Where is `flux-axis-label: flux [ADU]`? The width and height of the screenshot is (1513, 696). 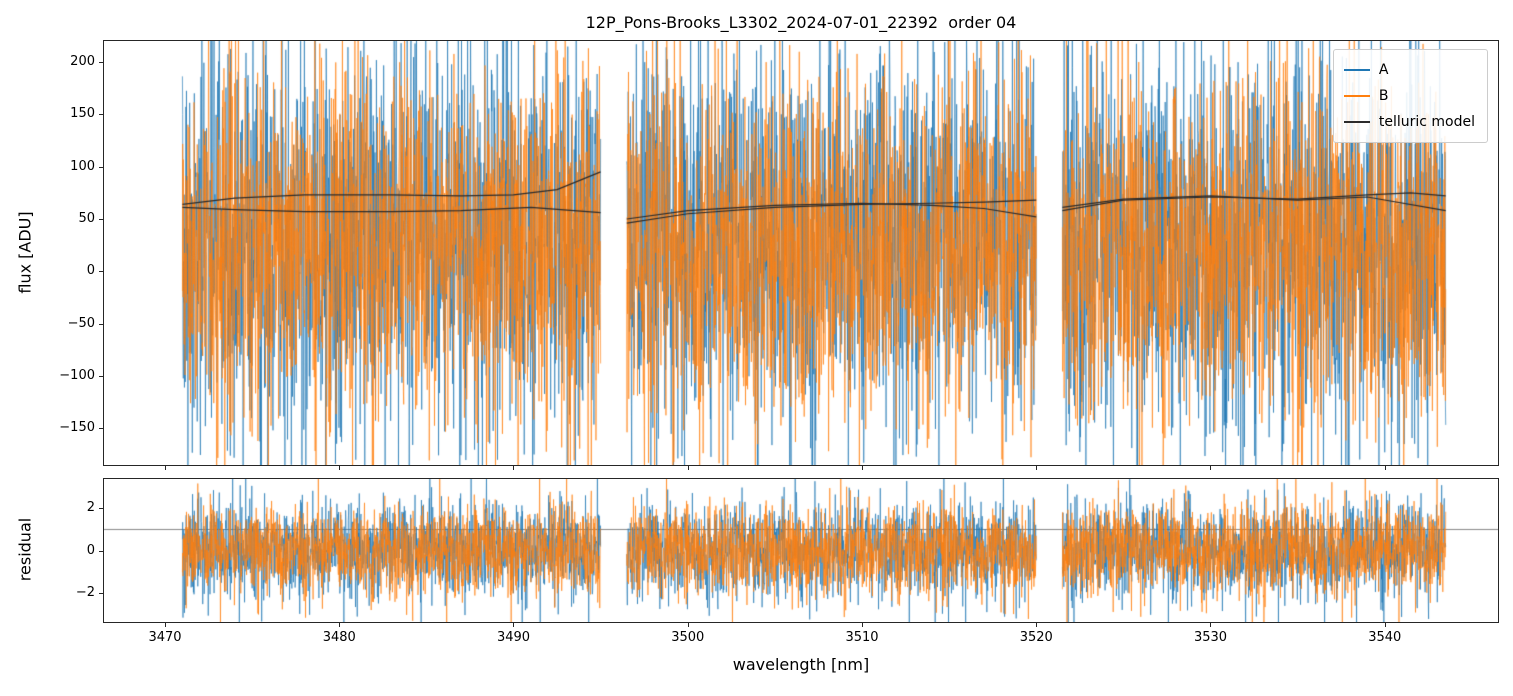
flux-axis-label: flux [ADU] is located at coordinates (25, 252).